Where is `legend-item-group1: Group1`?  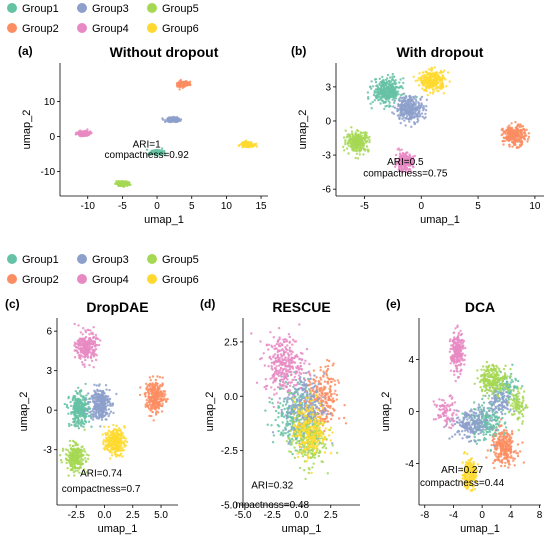
legend-item-group1: Group1 is located at coordinates (33, 260).